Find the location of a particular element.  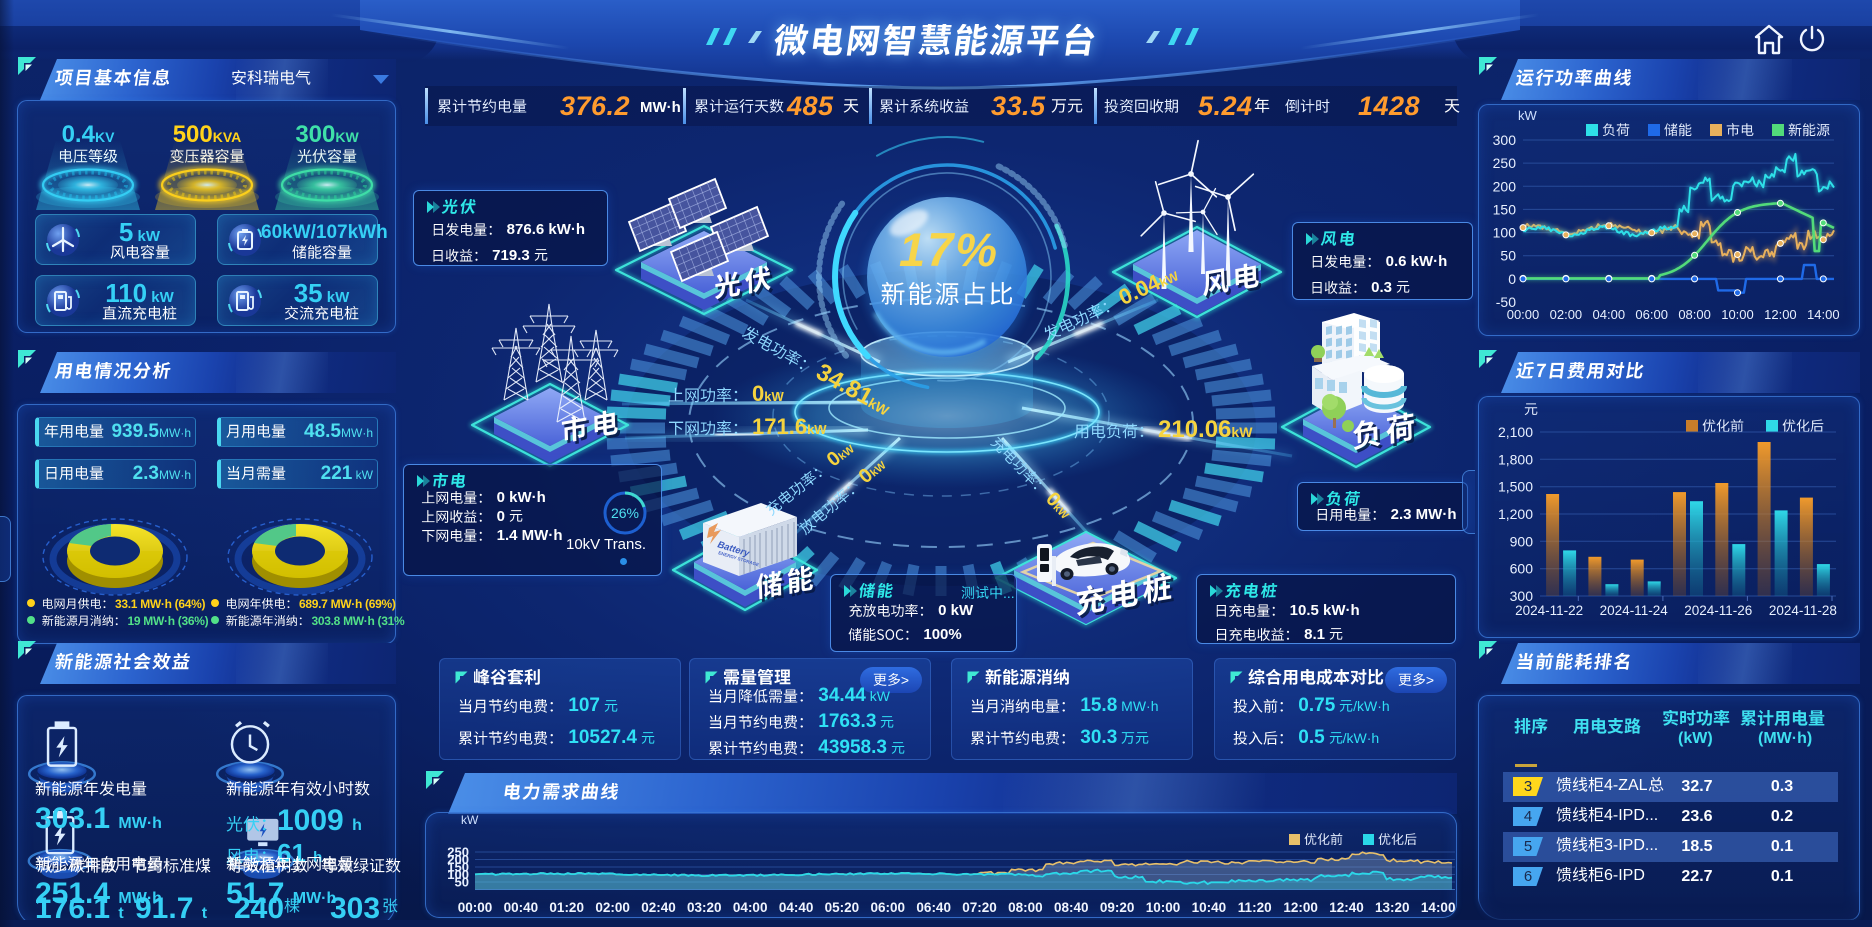

svg-text: 00:40 is located at coordinates (521, 907).